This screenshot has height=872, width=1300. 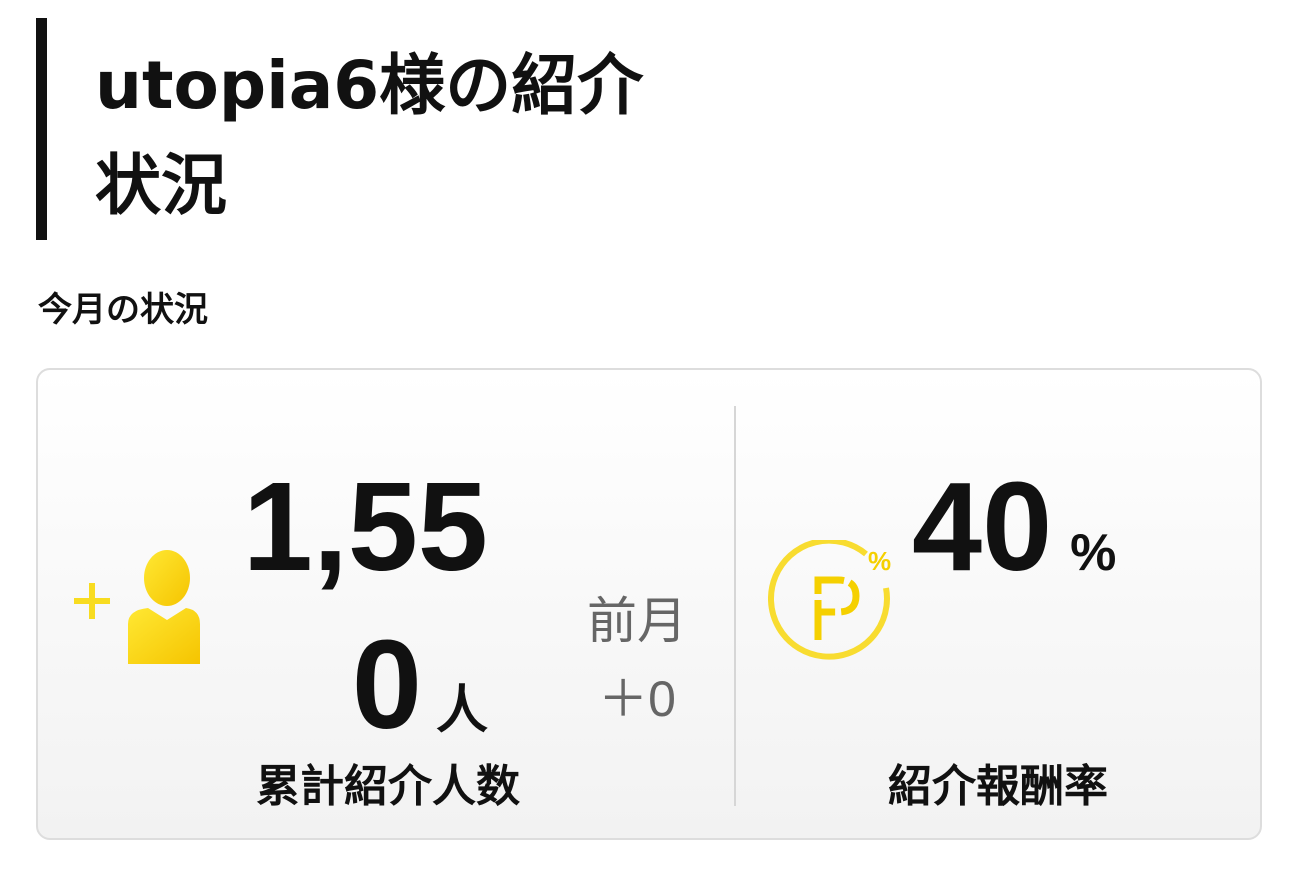 What do you see at coordinates (637, 621) in the screenshot?
I see `previous-month-label: 前月` at bounding box center [637, 621].